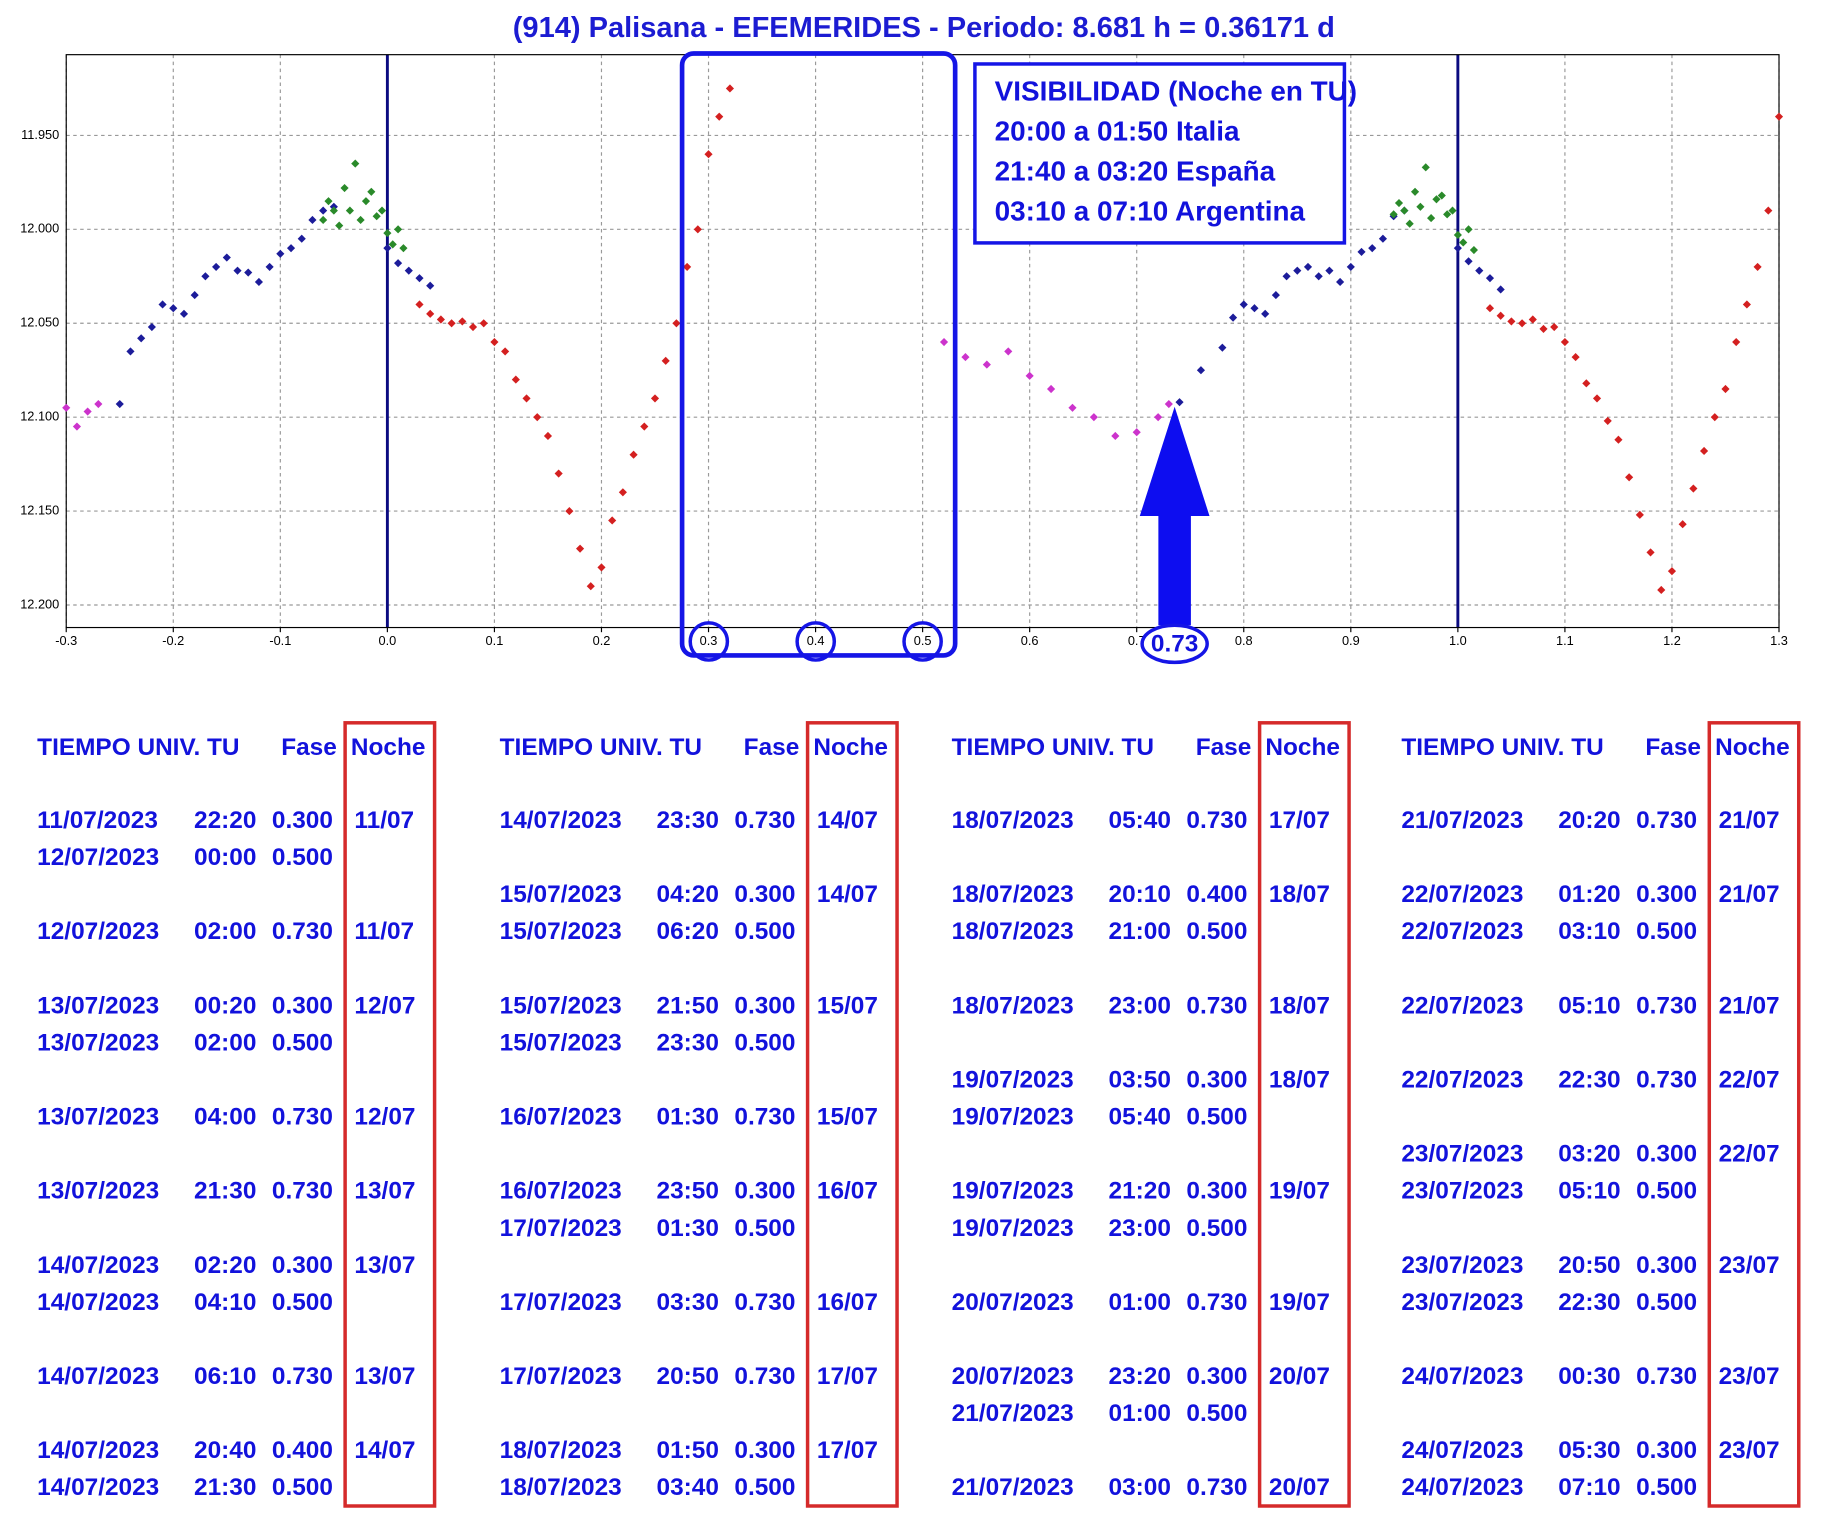 The height and width of the screenshot is (1520, 1822). Describe the element at coordinates (561, 1228) in the screenshot. I see `table-cell: 17/07/2023` at that location.